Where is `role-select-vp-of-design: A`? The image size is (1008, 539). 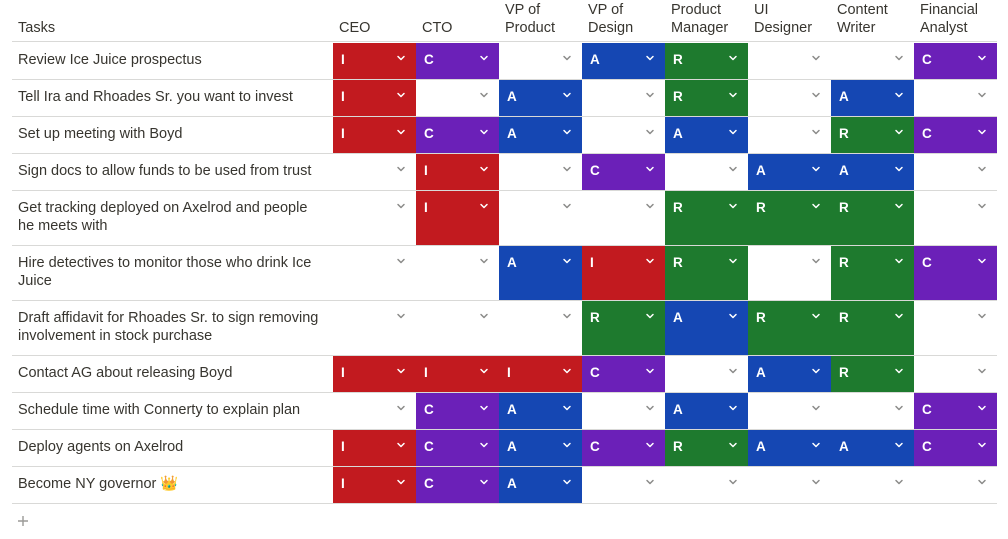 role-select-vp-of-design: A is located at coordinates (623, 61).